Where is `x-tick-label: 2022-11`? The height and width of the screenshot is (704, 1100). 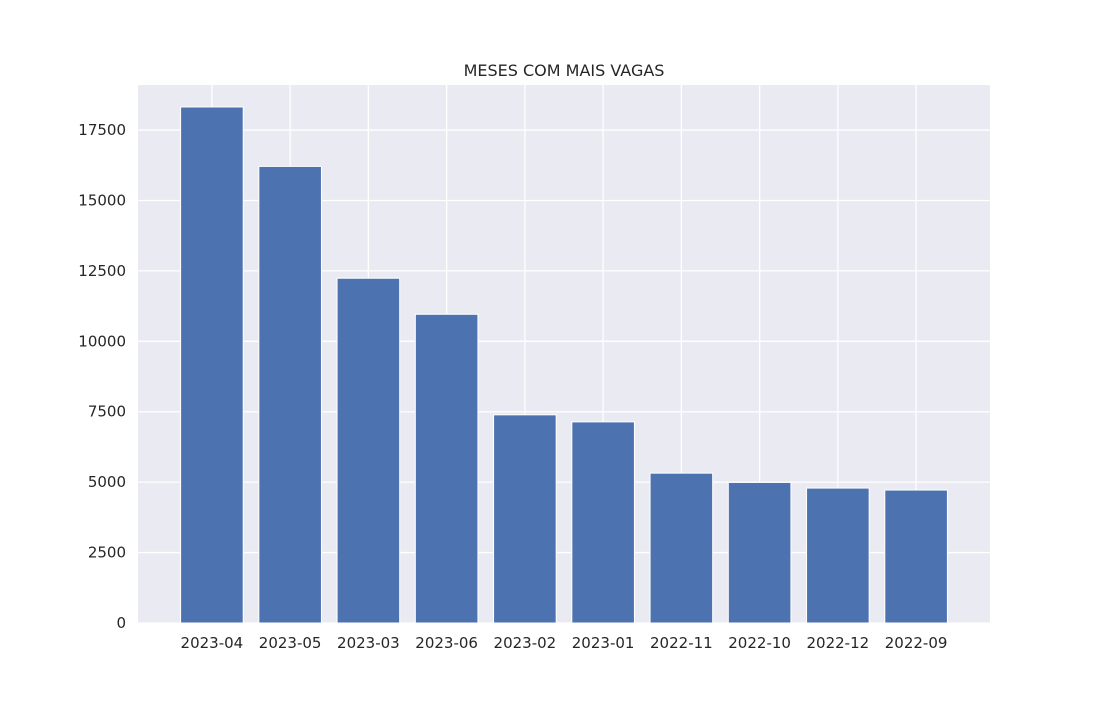
x-tick-label: 2022-11 is located at coordinates (681, 643).